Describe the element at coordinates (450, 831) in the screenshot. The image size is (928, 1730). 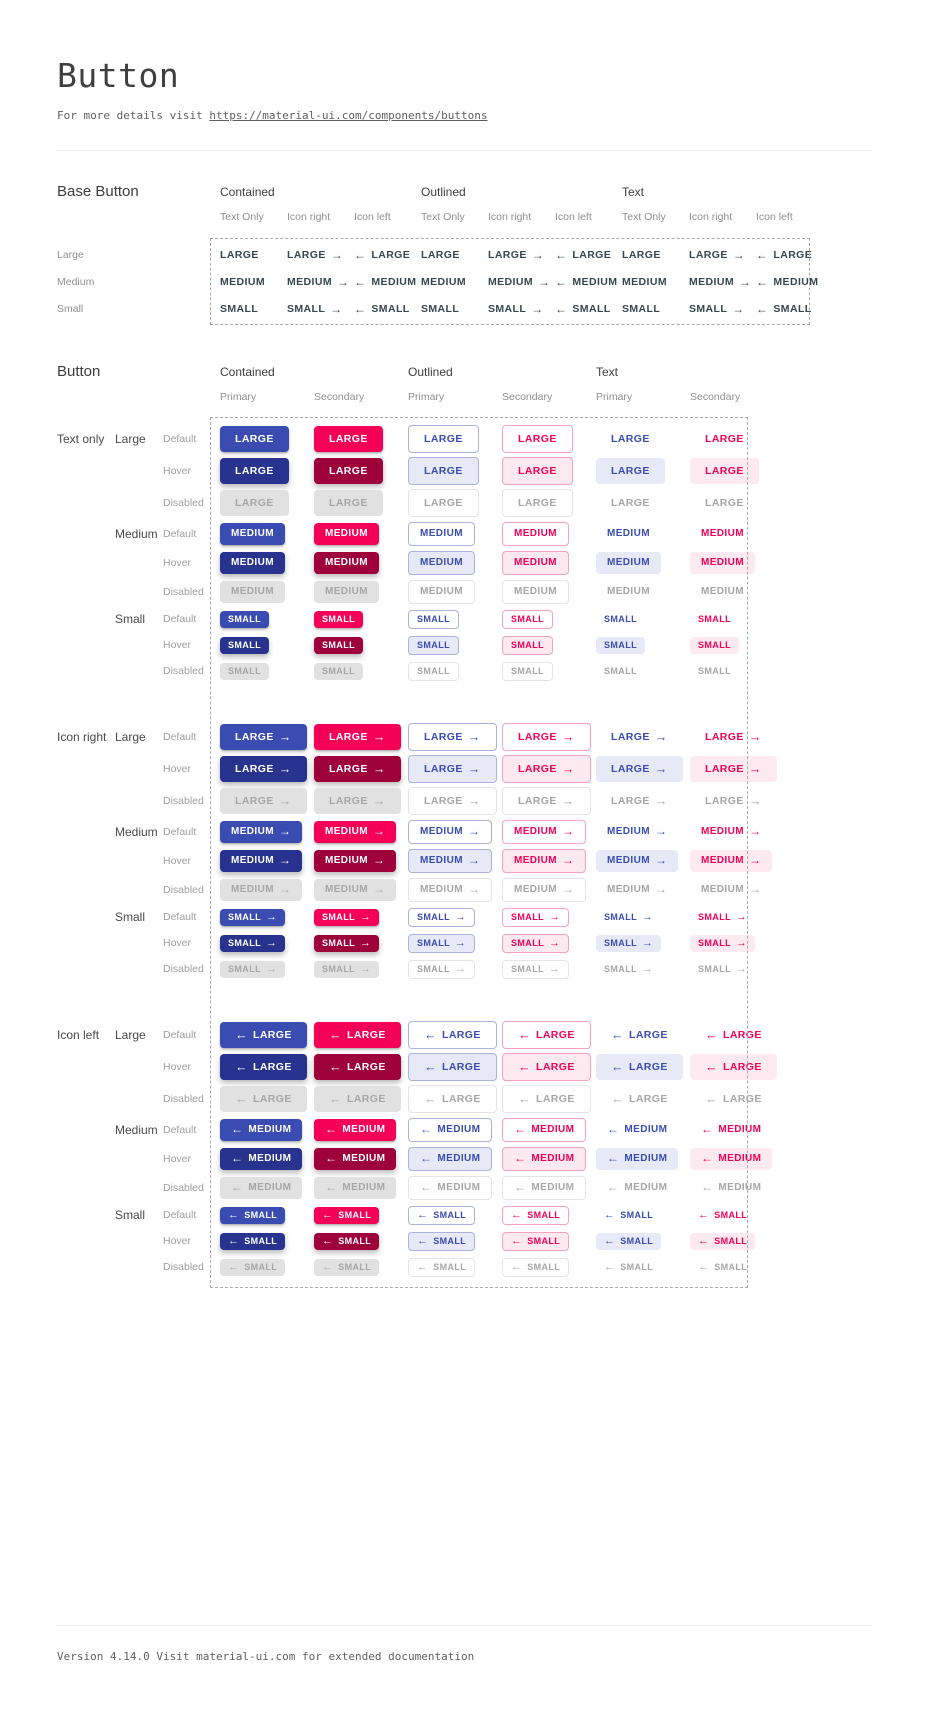
I see `button-outlined-primary-default: MEDIUM →` at that location.